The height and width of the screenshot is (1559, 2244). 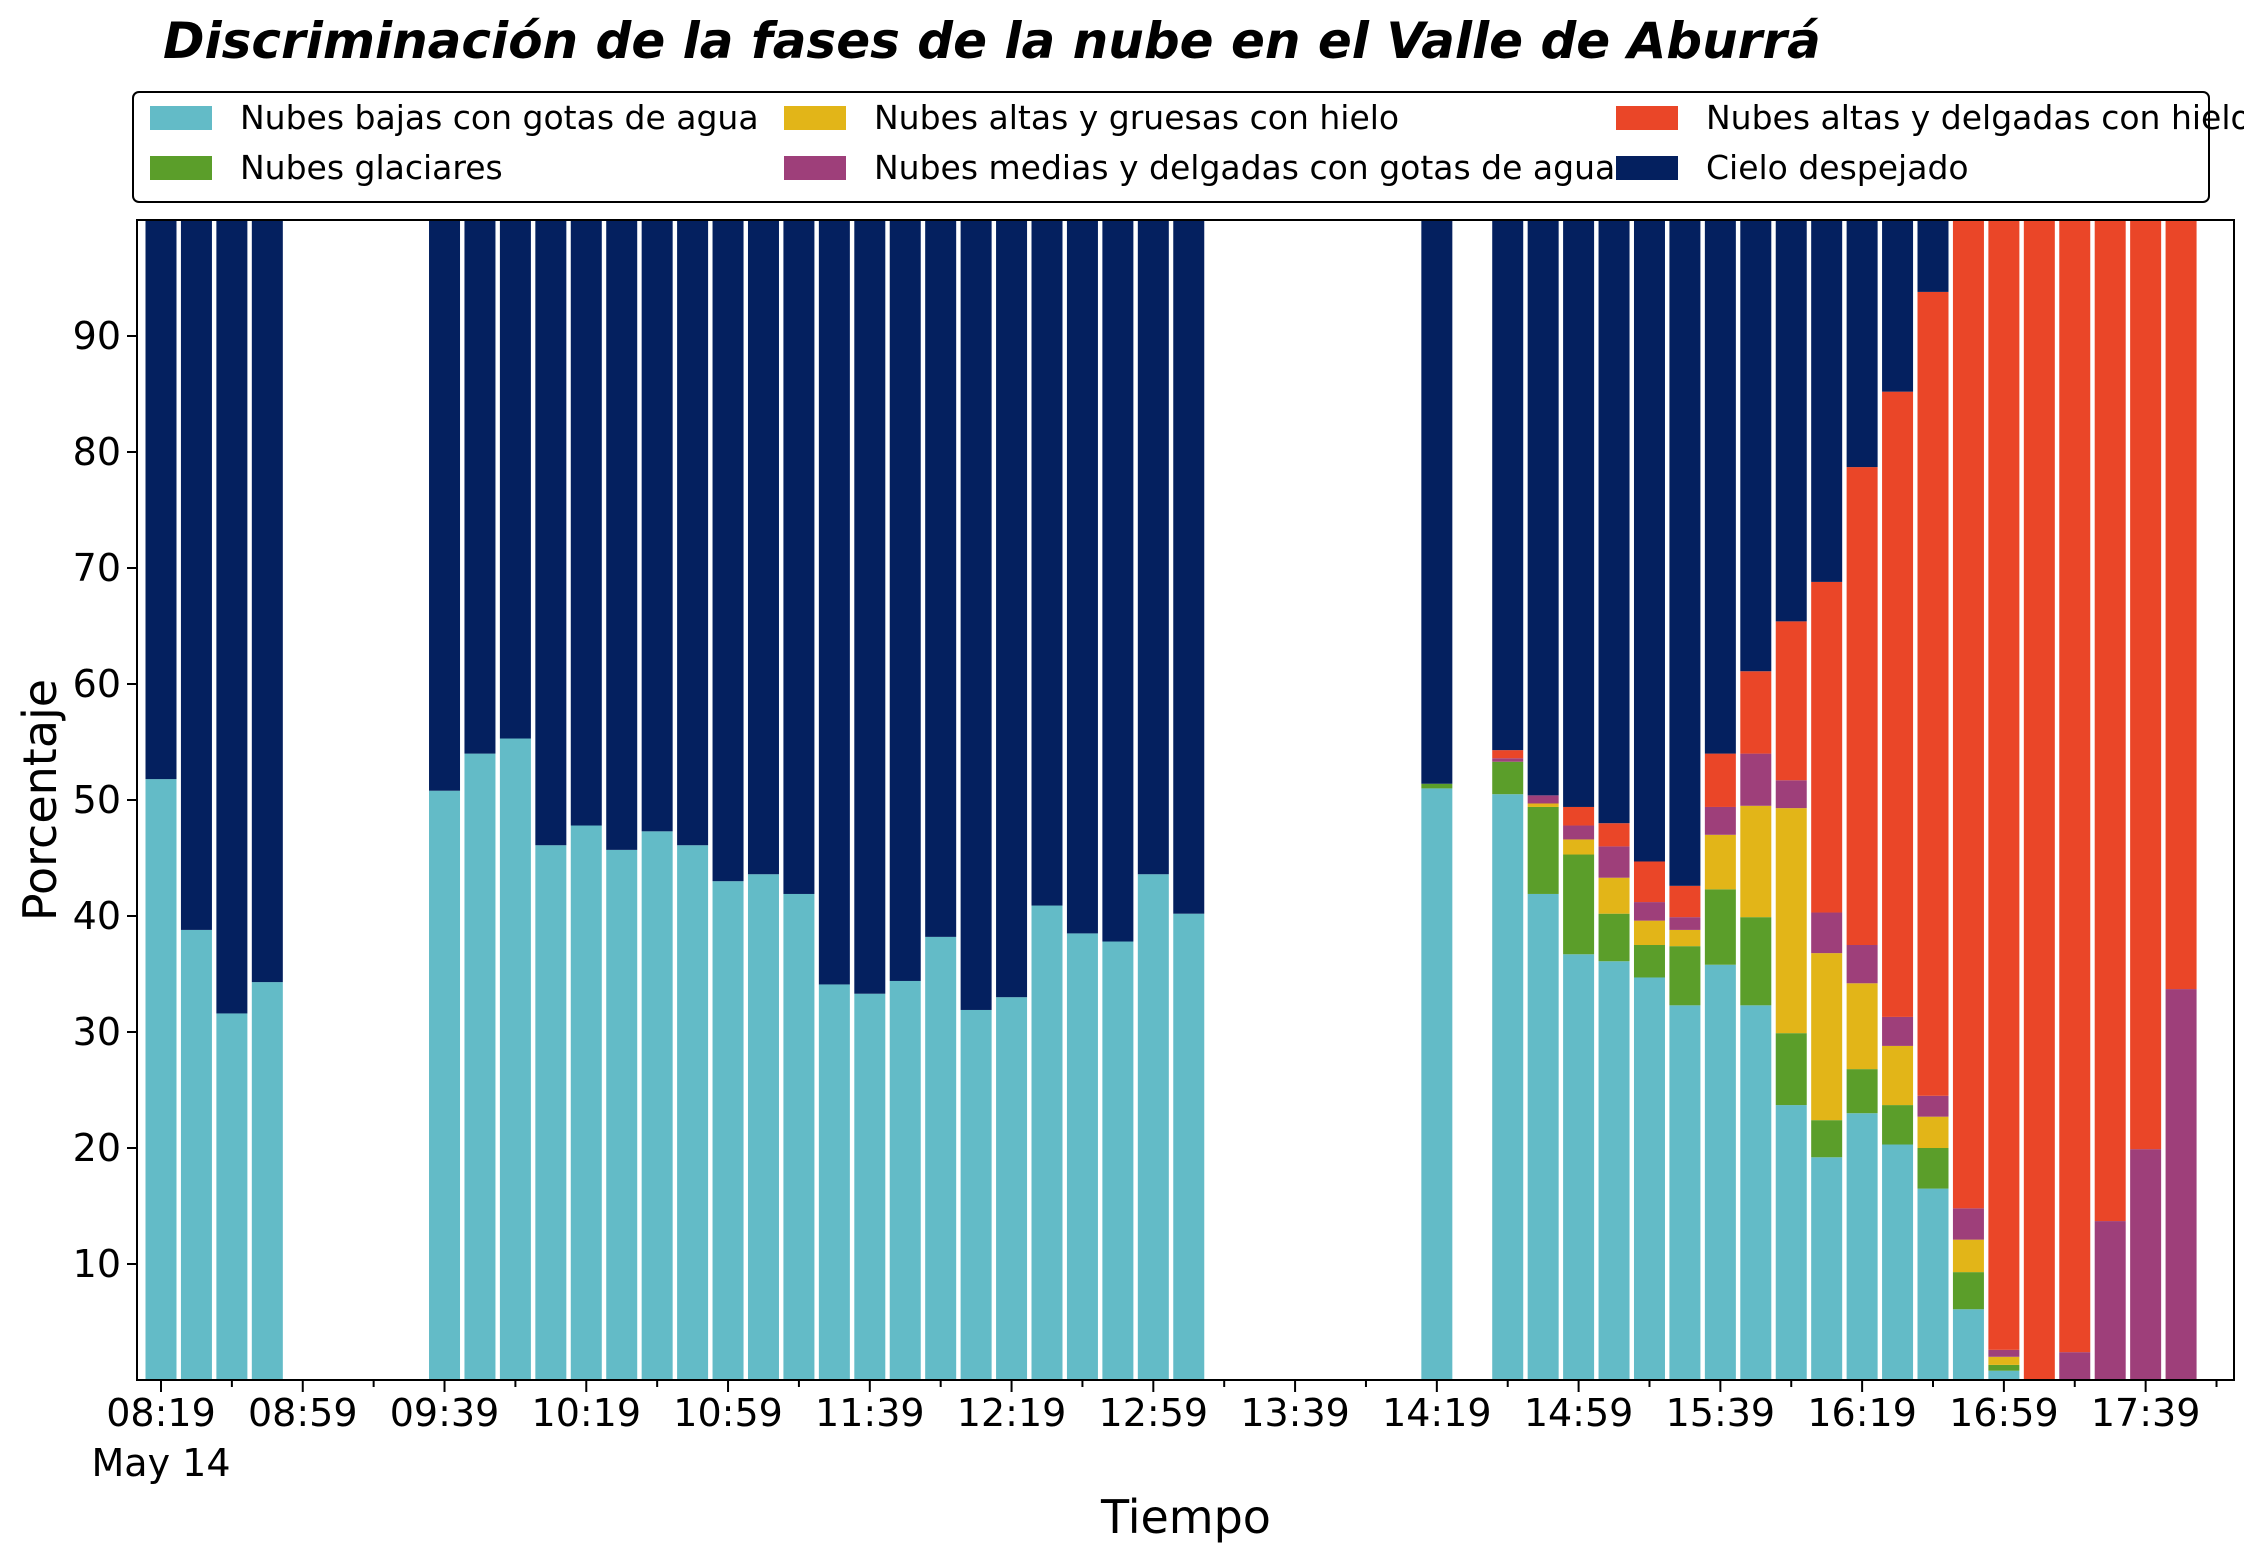 What do you see at coordinates (97, 336) in the screenshot?
I see `y-tick-label: 90` at bounding box center [97, 336].